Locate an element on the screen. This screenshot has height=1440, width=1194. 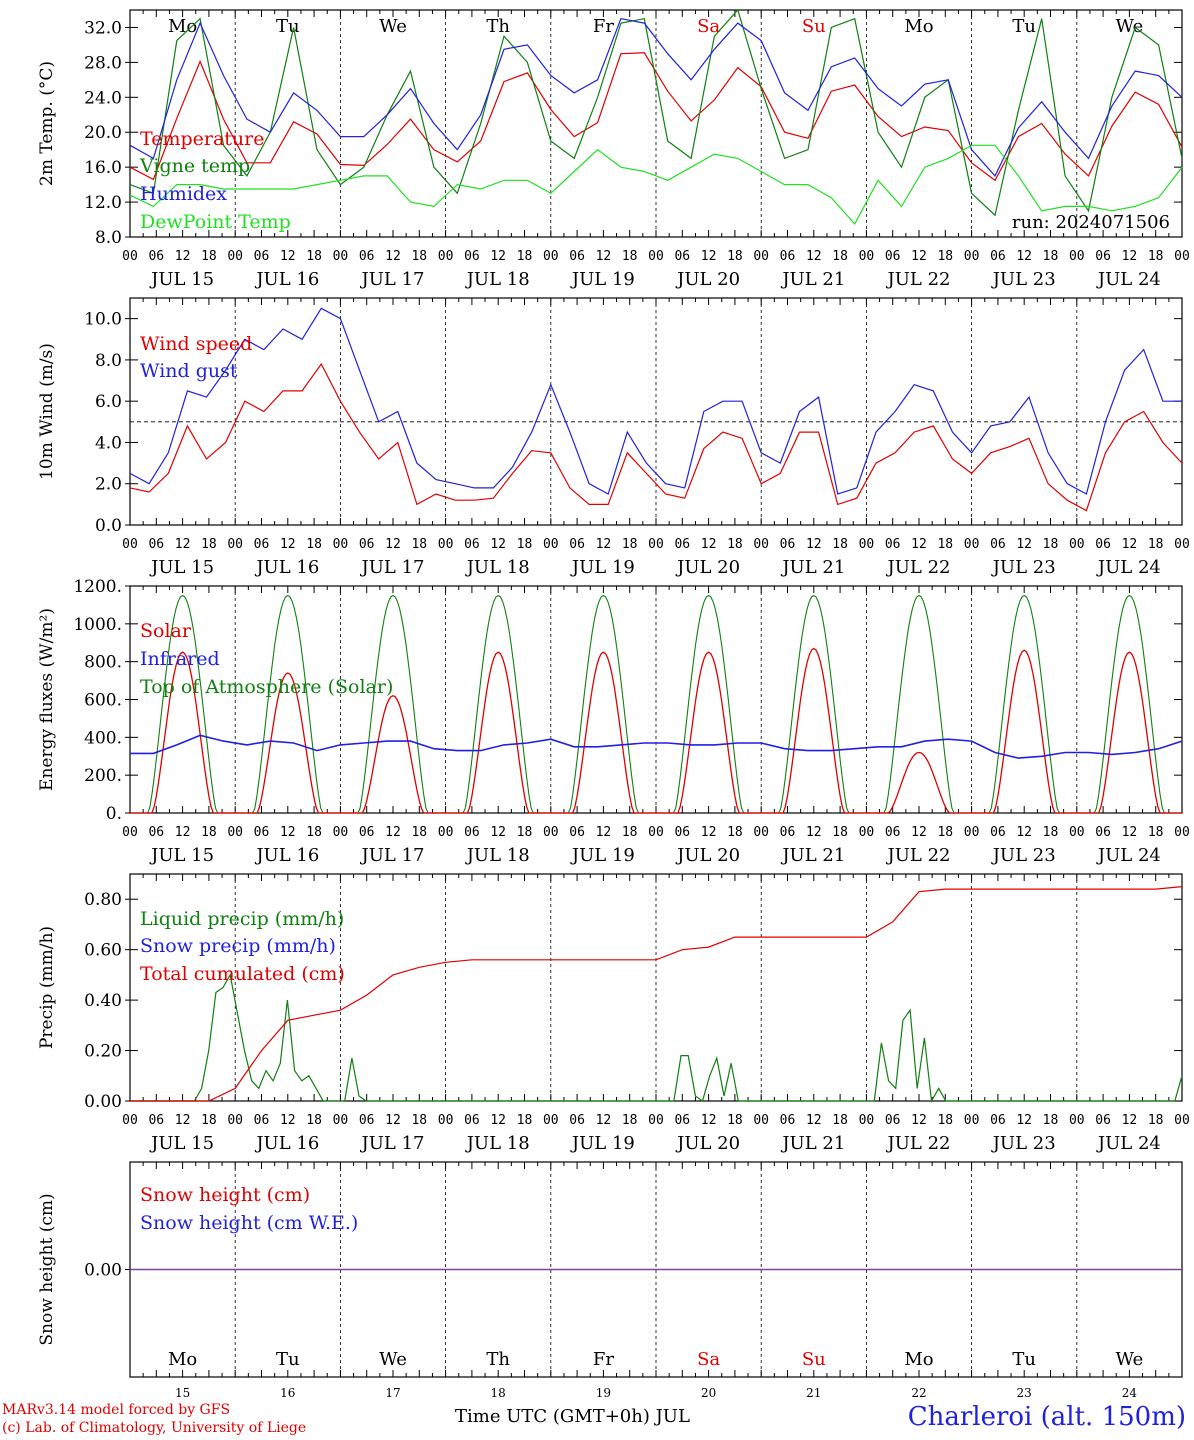
legend-entry: Temperature is located at coordinates (202, 139).